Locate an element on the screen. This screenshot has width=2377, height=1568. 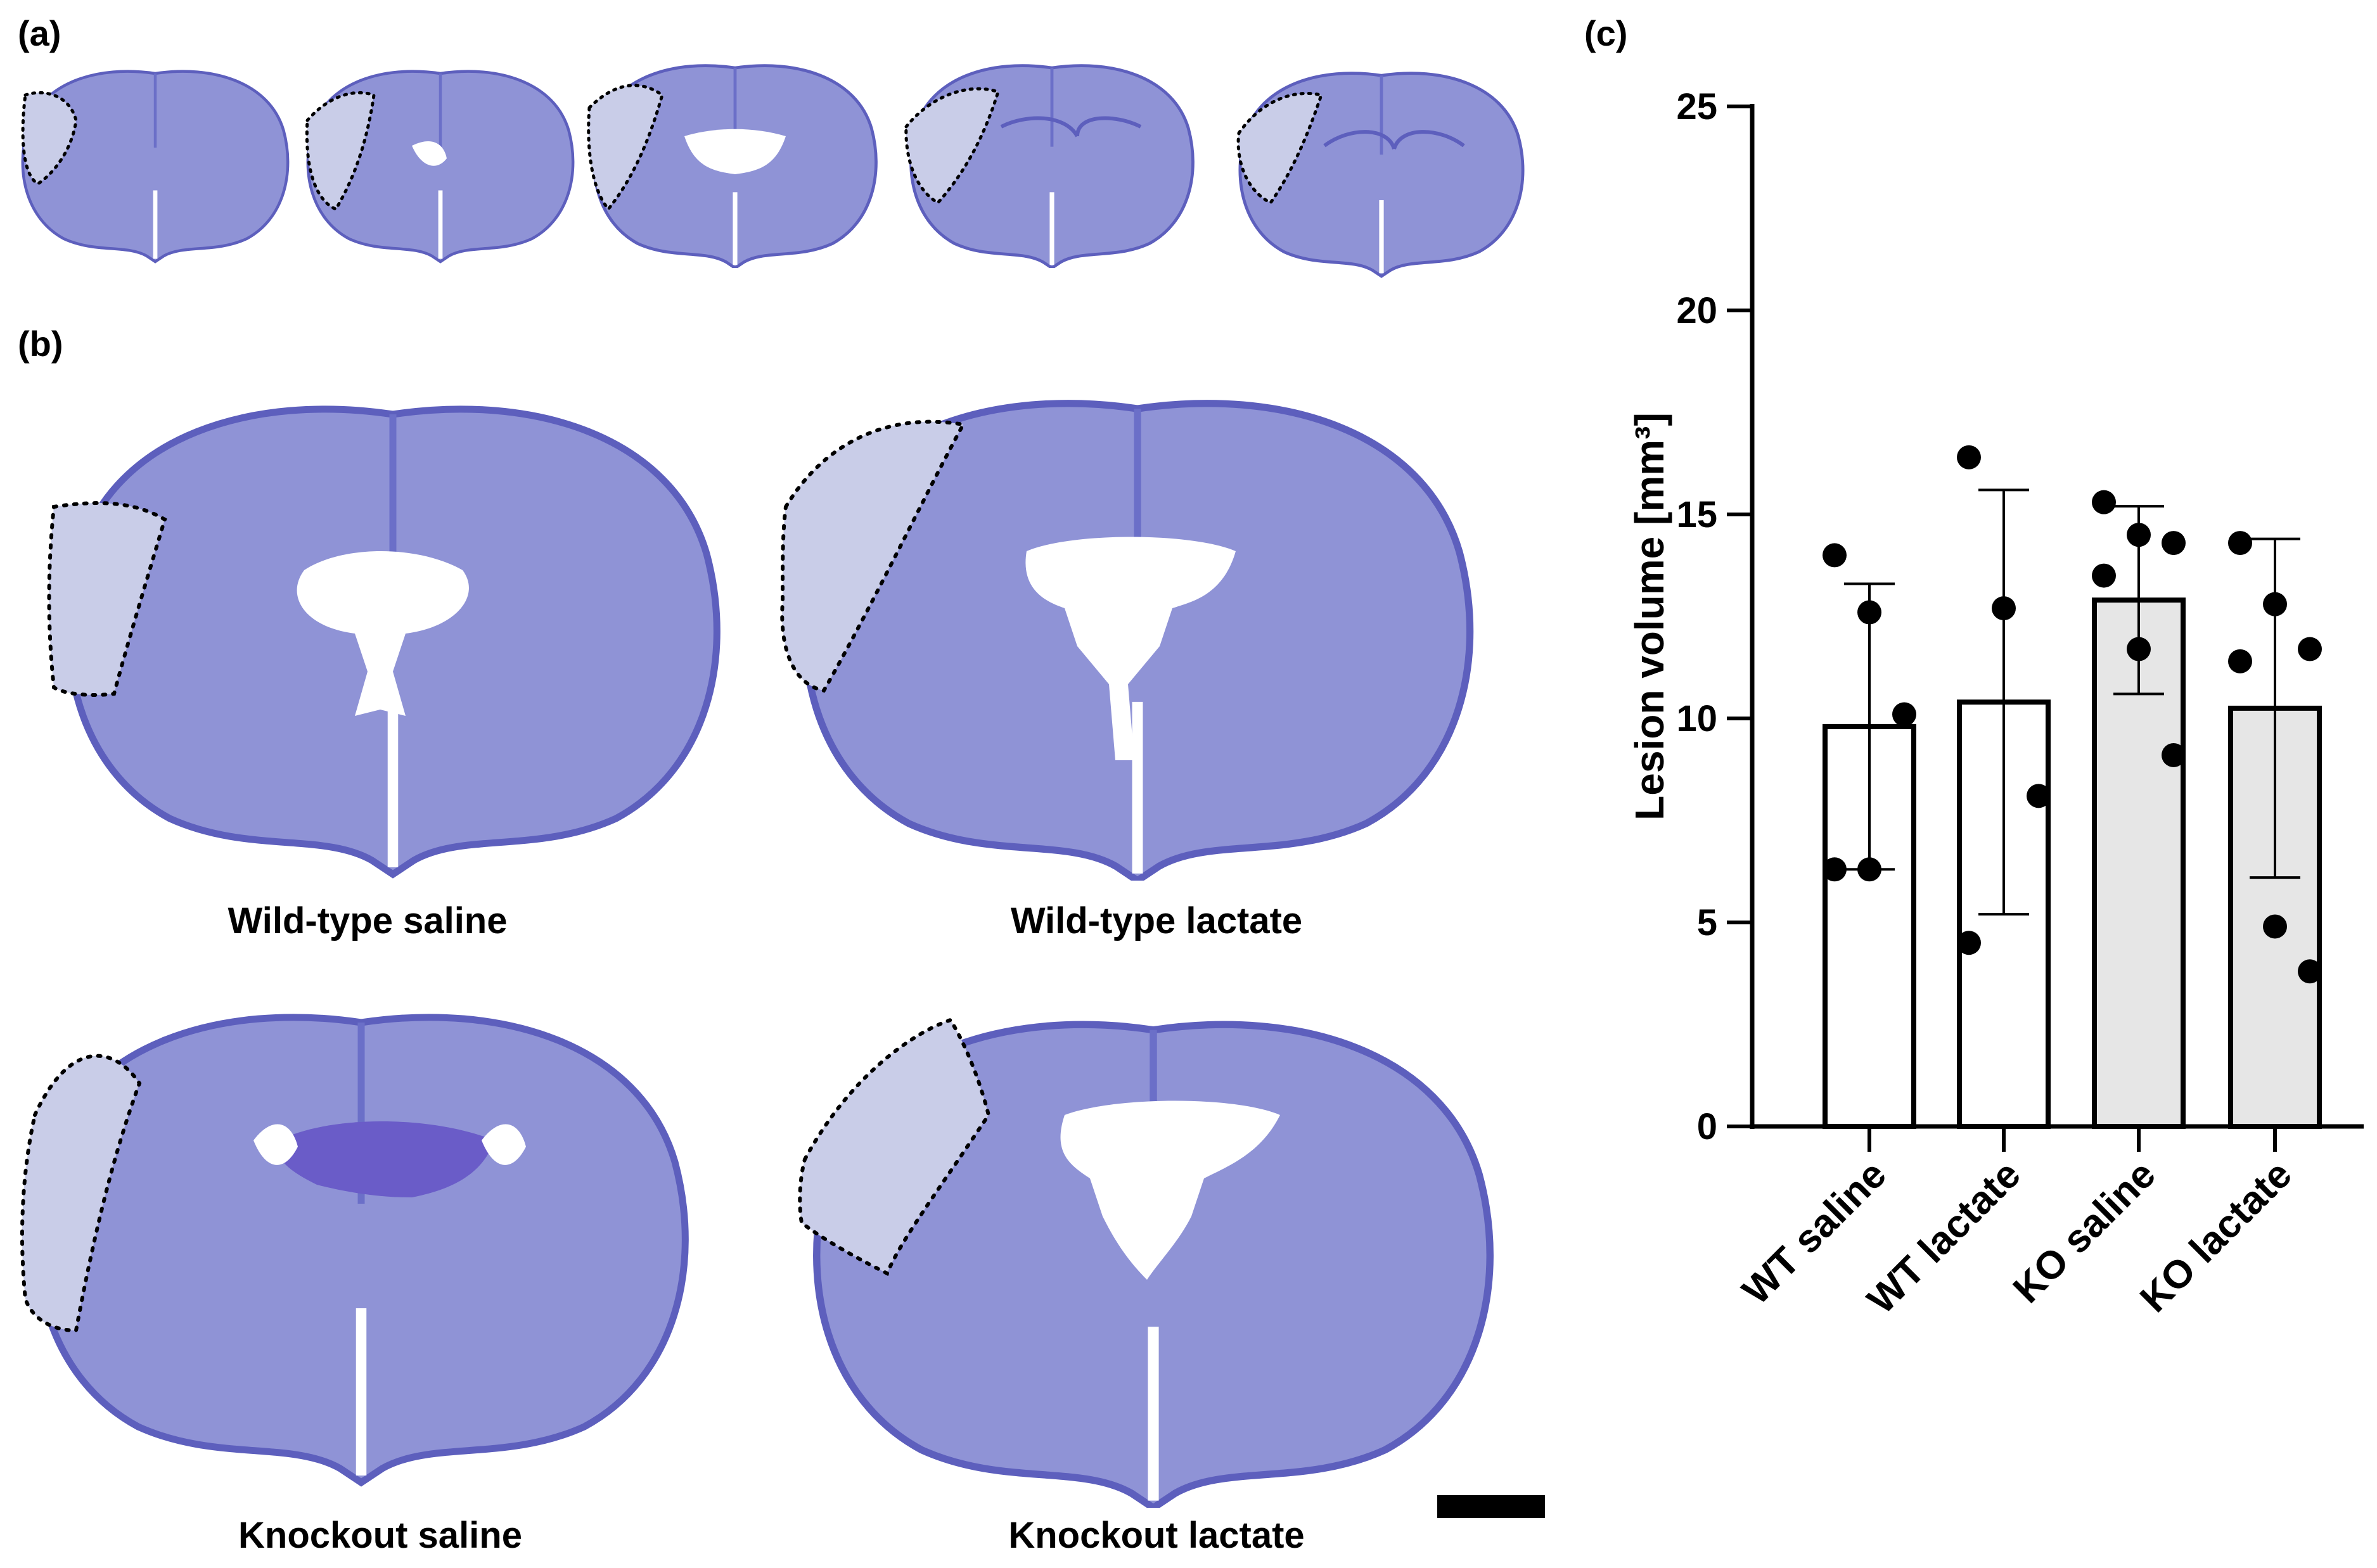
panel-label-b: (b) is located at coordinates (40, 344).